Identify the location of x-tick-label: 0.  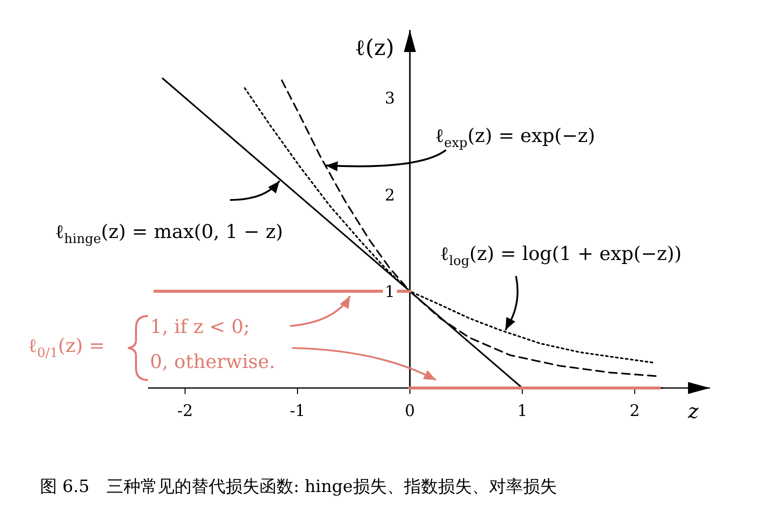
(409, 410).